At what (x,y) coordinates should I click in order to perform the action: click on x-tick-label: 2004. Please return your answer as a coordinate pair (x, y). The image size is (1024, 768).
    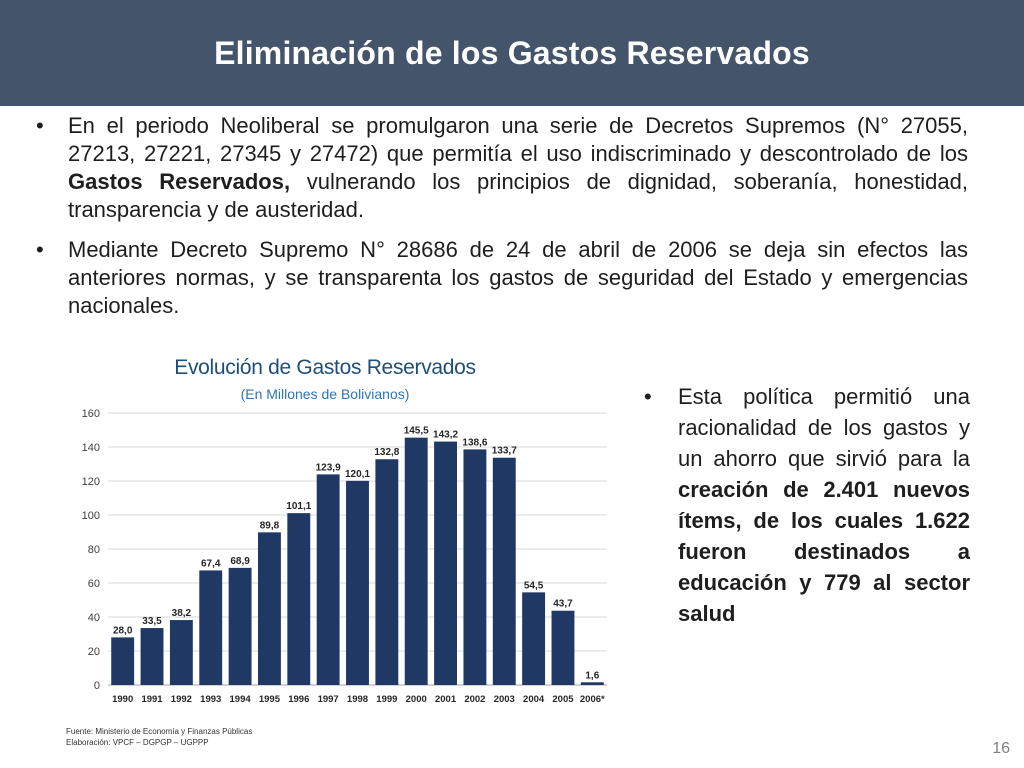
    Looking at the image, I should click on (534, 699).